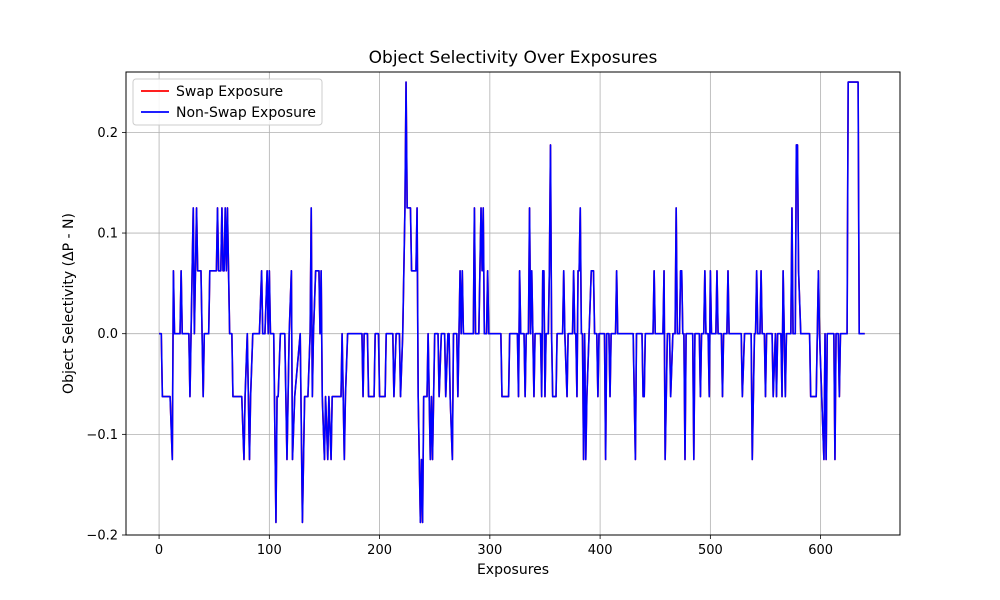 The width and height of the screenshot is (1000, 600). What do you see at coordinates (69, 303) in the screenshot?
I see `y-axis-label: Object Selectivity (ΔP - N)` at bounding box center [69, 303].